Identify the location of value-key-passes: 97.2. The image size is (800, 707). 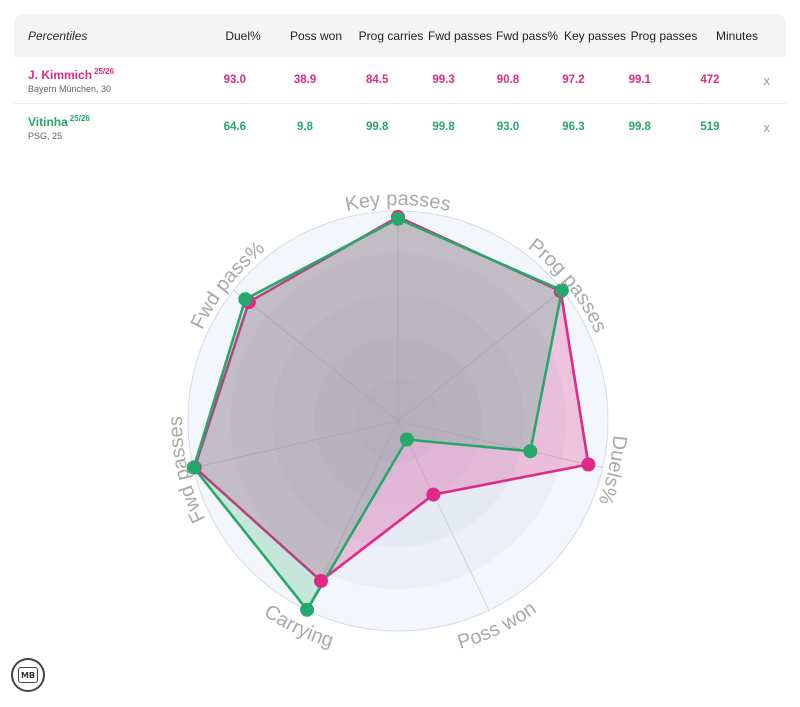
(573, 80).